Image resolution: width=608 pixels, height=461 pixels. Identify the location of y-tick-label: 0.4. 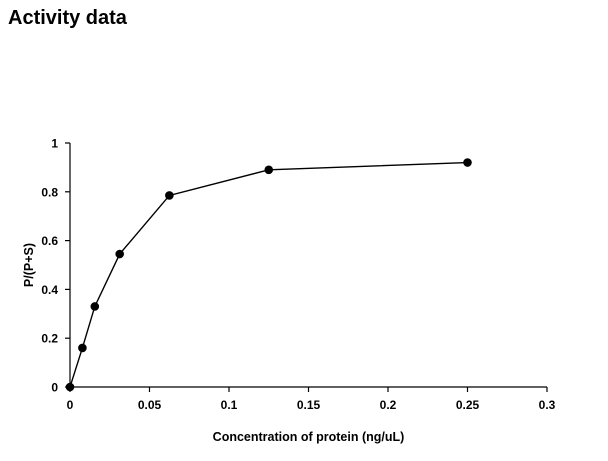
(49, 290).